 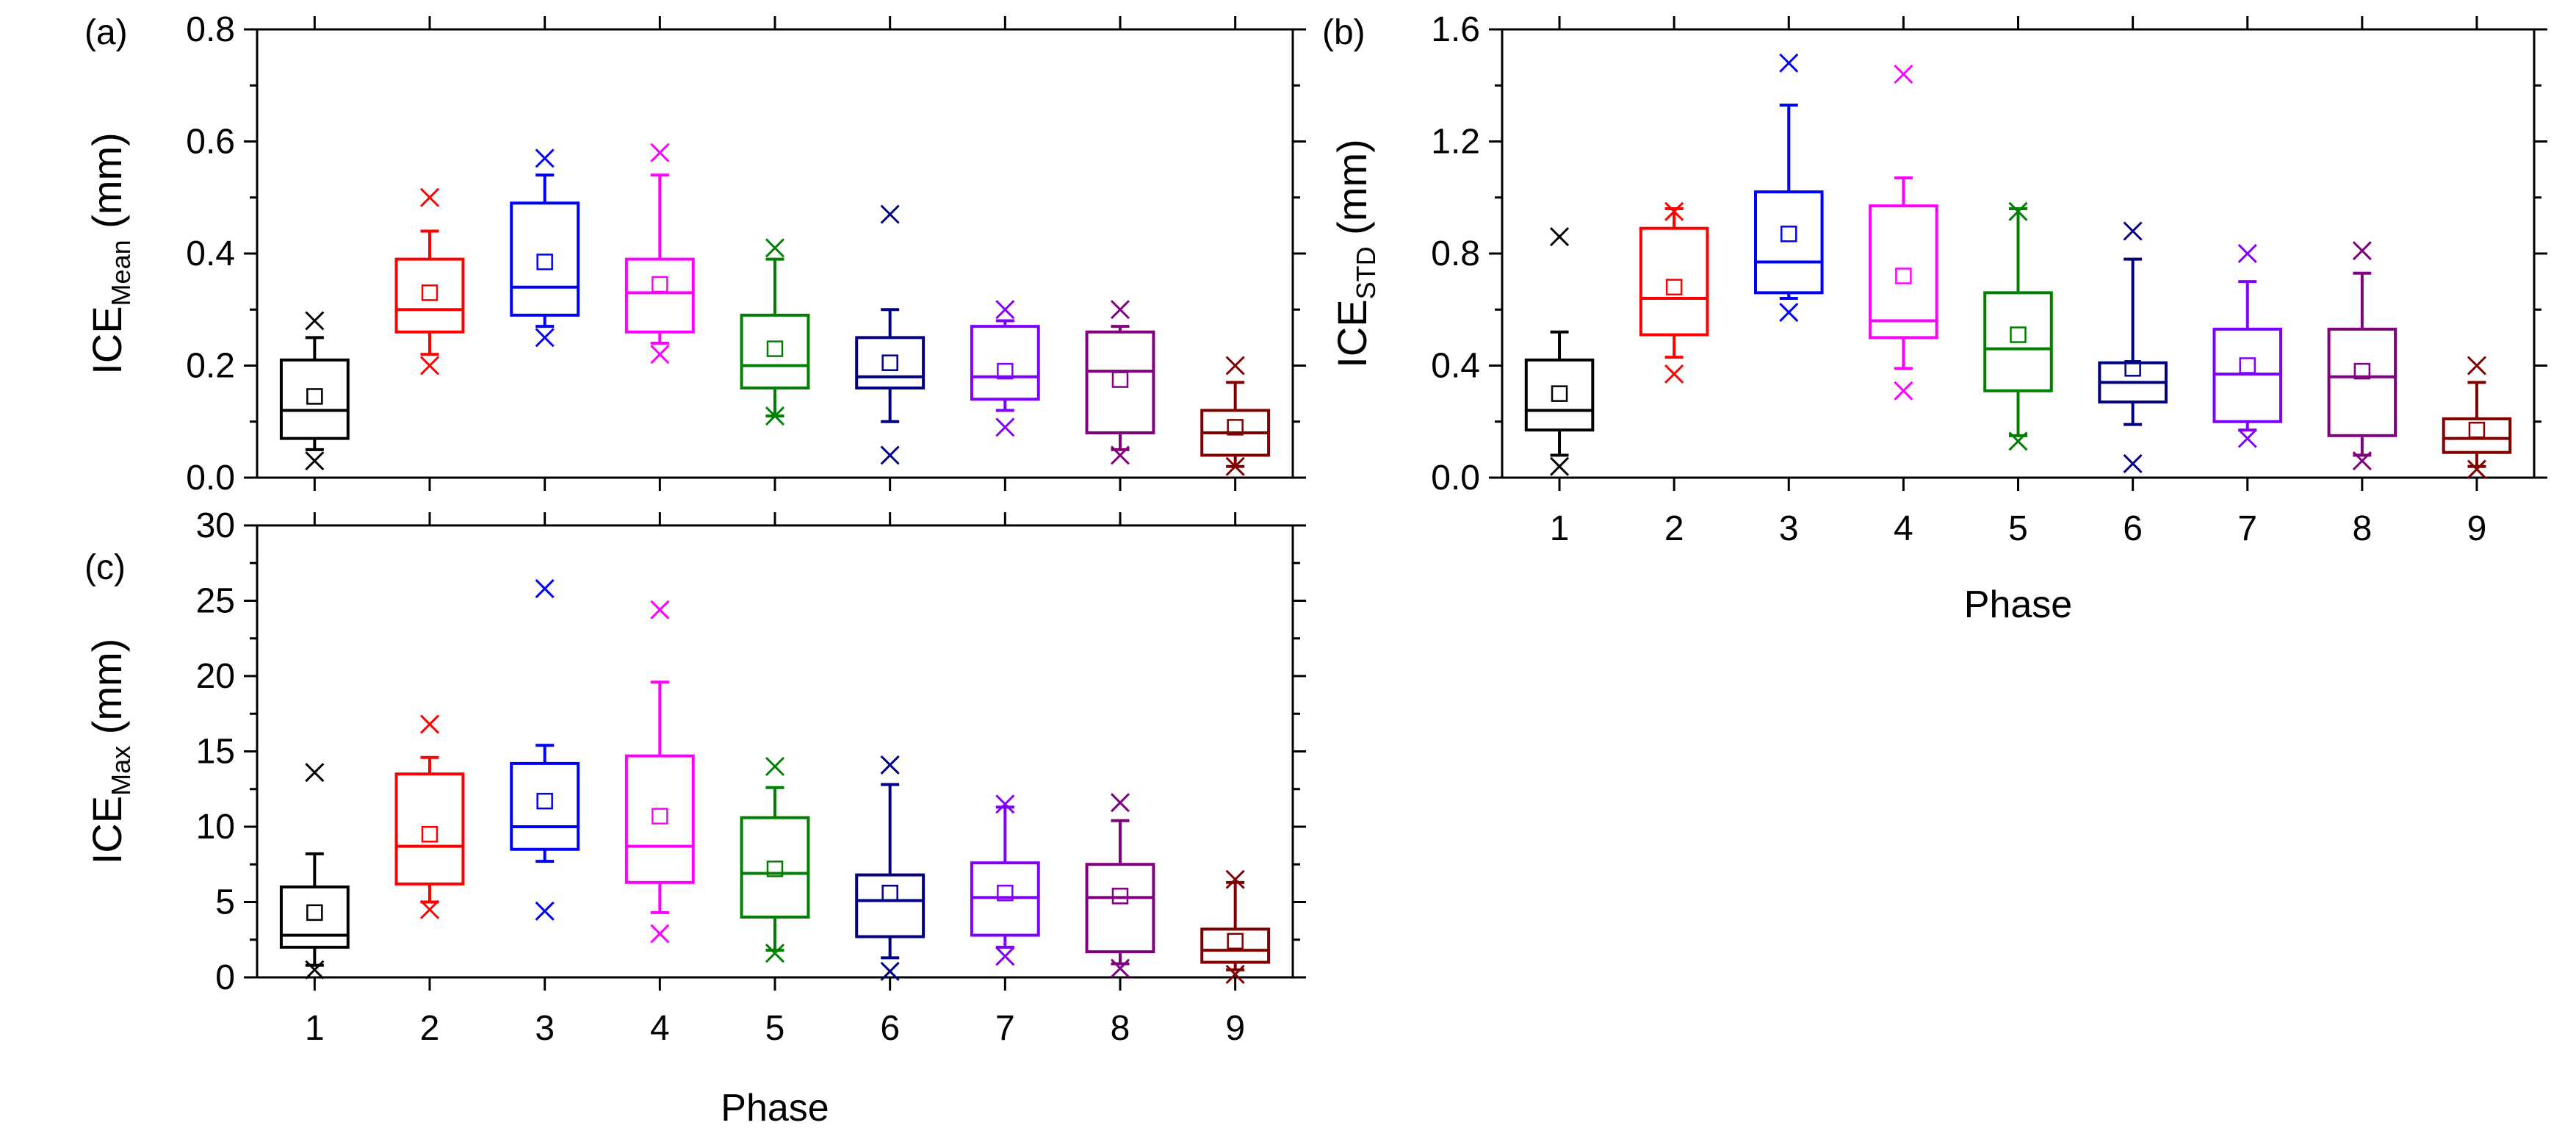 I want to click on x-tick-label: 4, so click(x=1904, y=528).